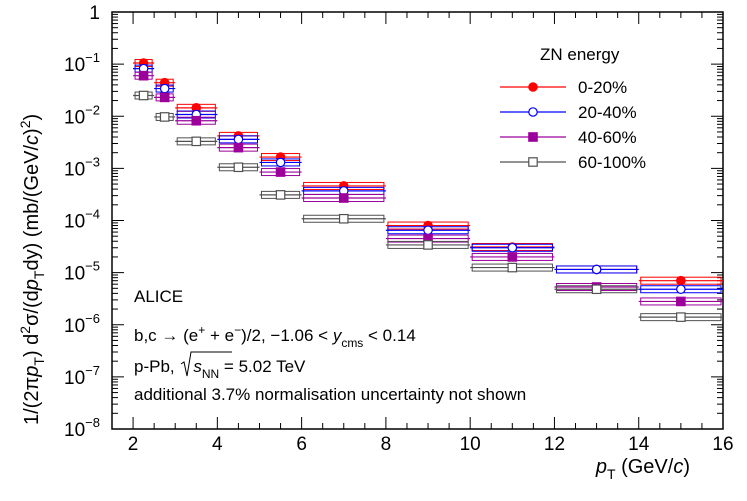  Describe the element at coordinates (642, 469) in the screenshot. I see `x-axis-title: pT (GeV/c)` at that location.